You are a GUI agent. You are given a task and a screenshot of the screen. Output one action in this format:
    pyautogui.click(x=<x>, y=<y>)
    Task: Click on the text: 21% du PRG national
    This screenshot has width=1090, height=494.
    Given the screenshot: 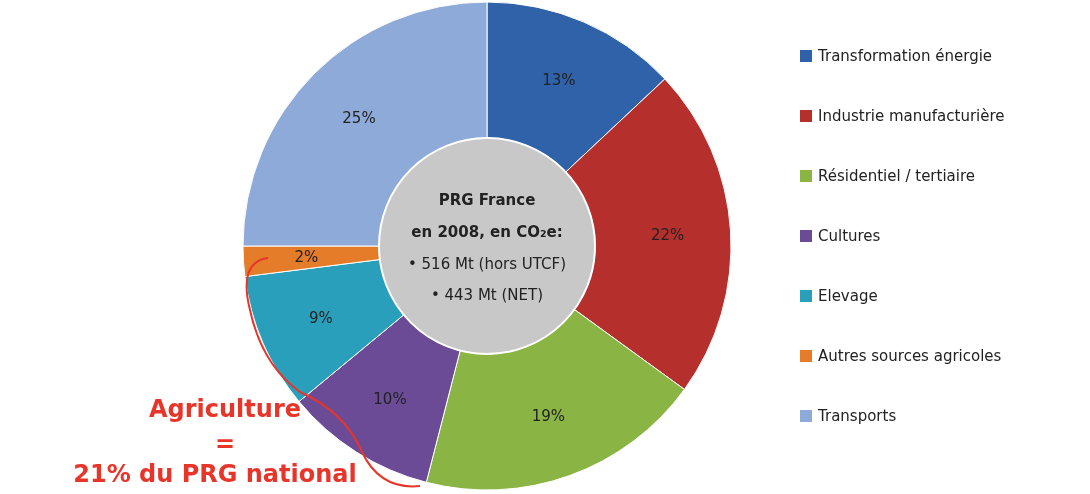 What is the action you would take?
    pyautogui.click(x=215, y=474)
    